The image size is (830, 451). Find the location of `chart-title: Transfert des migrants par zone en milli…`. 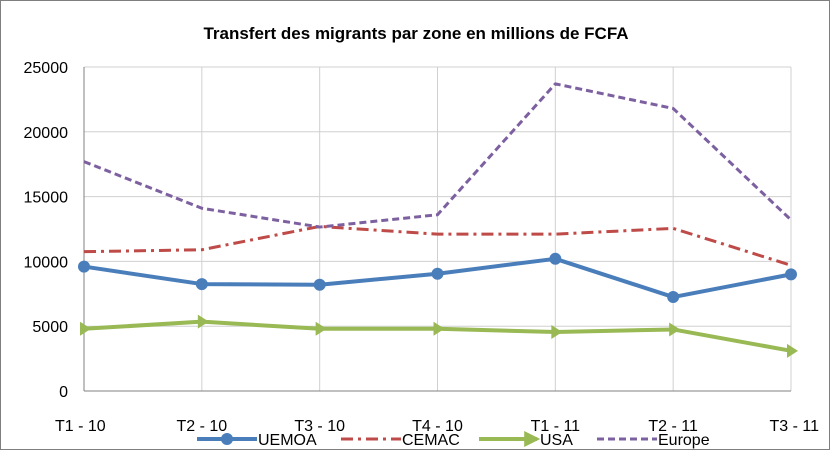

chart-title: Transfert des migrants par zone en milli… is located at coordinates (415, 33).